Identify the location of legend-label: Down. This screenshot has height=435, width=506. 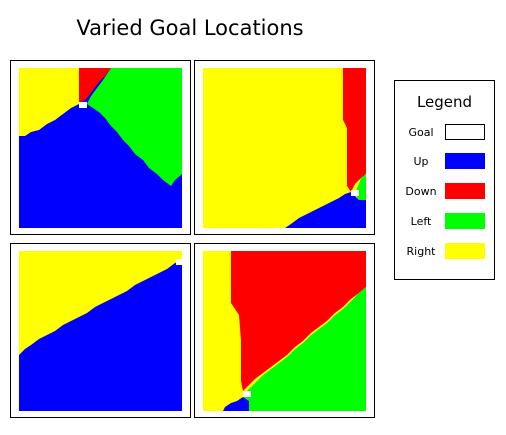
(421, 191).